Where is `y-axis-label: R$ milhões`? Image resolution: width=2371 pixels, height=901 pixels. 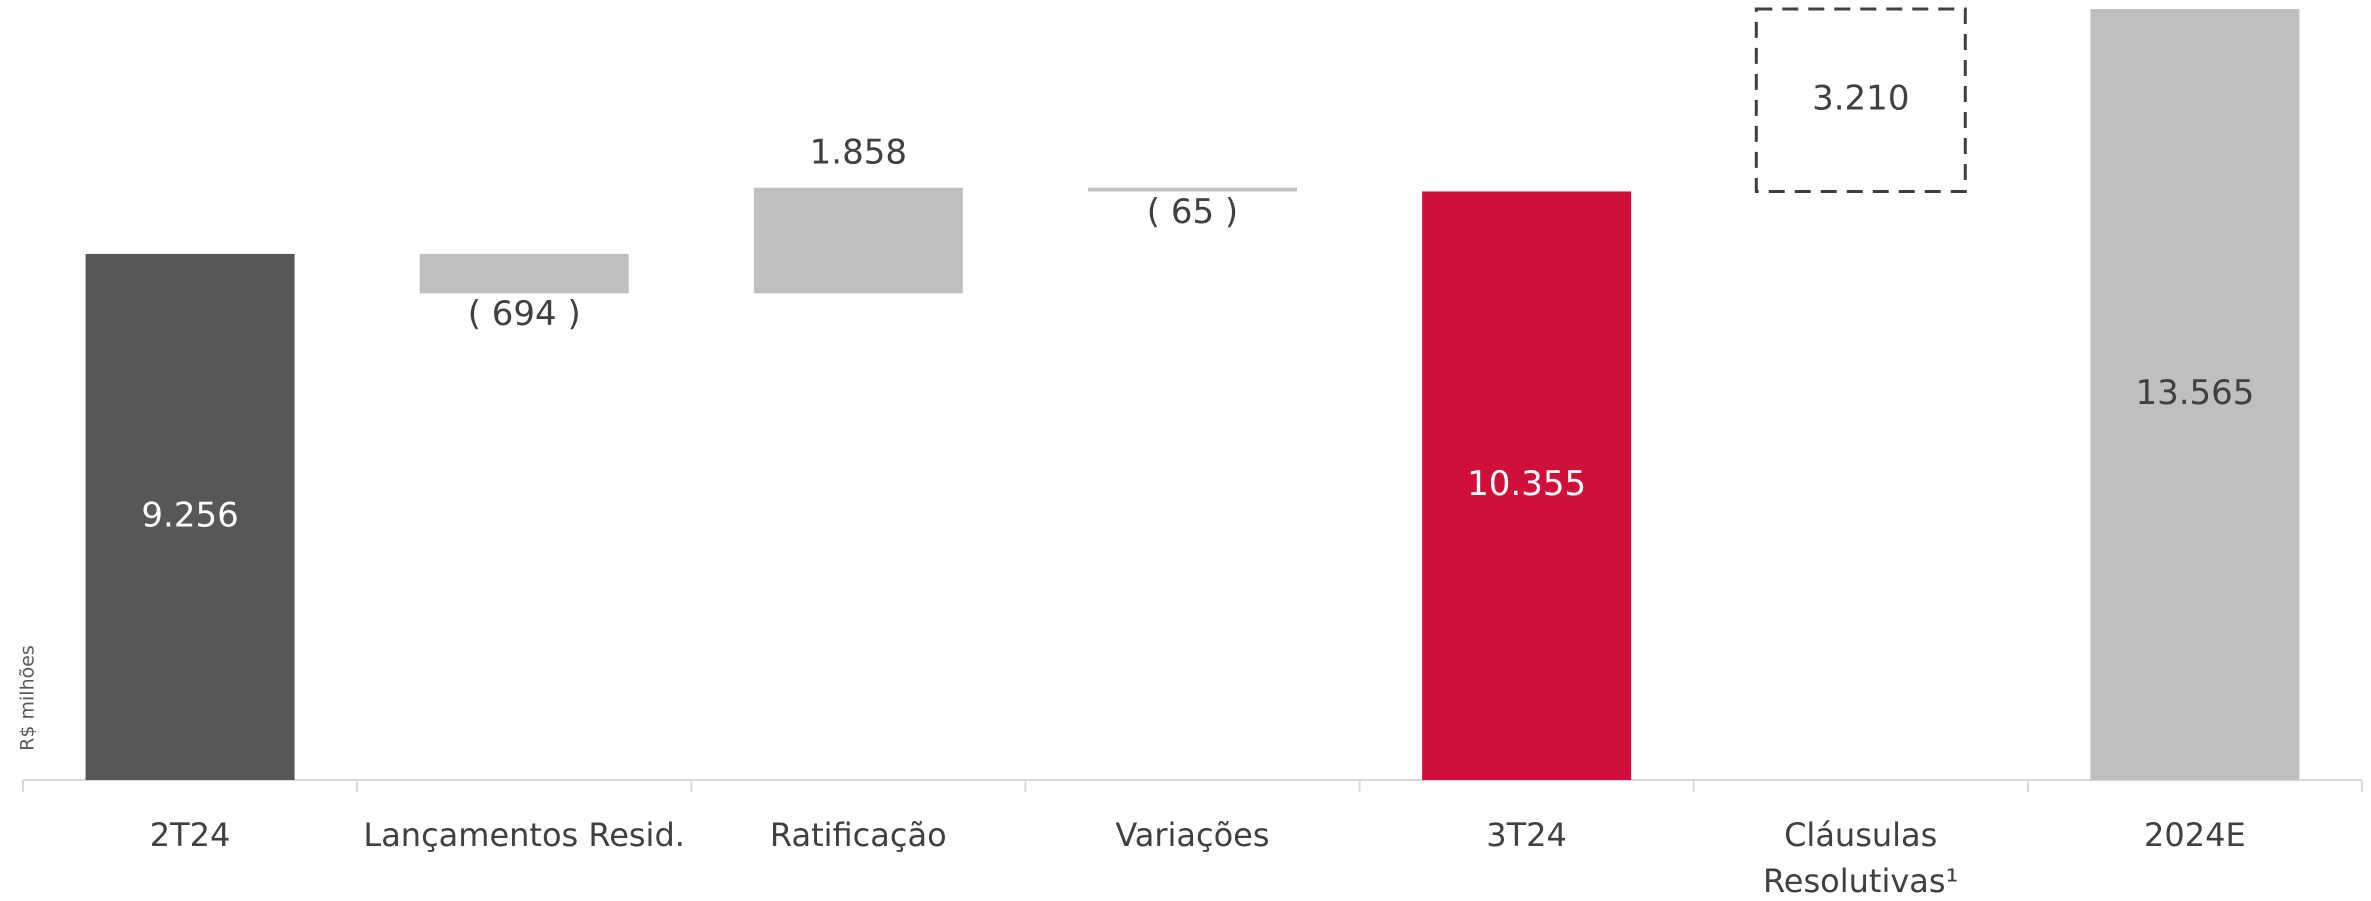
y-axis-label: R$ milhões is located at coordinates (28, 698).